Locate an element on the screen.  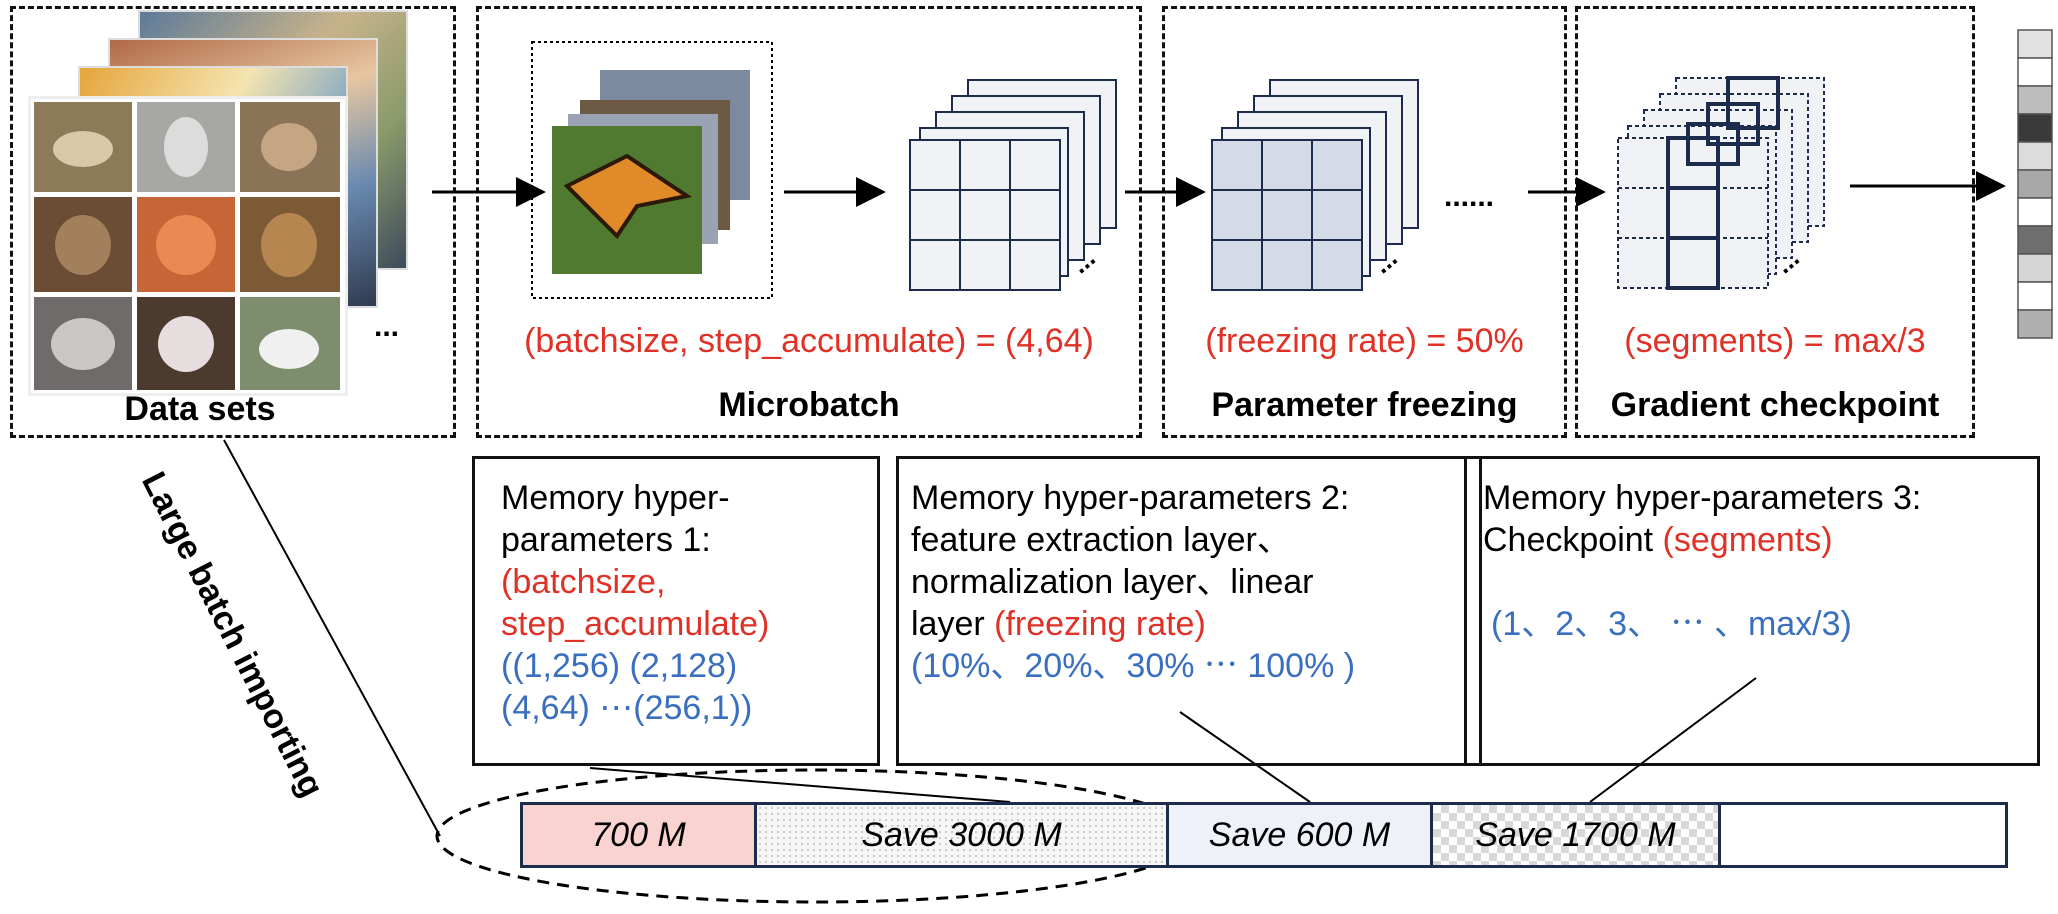
memory-segment-700: 700 M is located at coordinates (640, 835).